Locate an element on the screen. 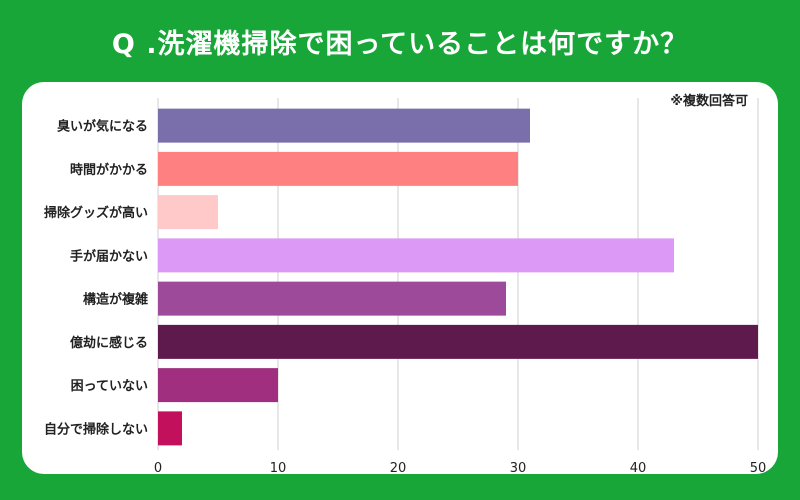  category-label-2: 時間がかかる is located at coordinates (109, 170).